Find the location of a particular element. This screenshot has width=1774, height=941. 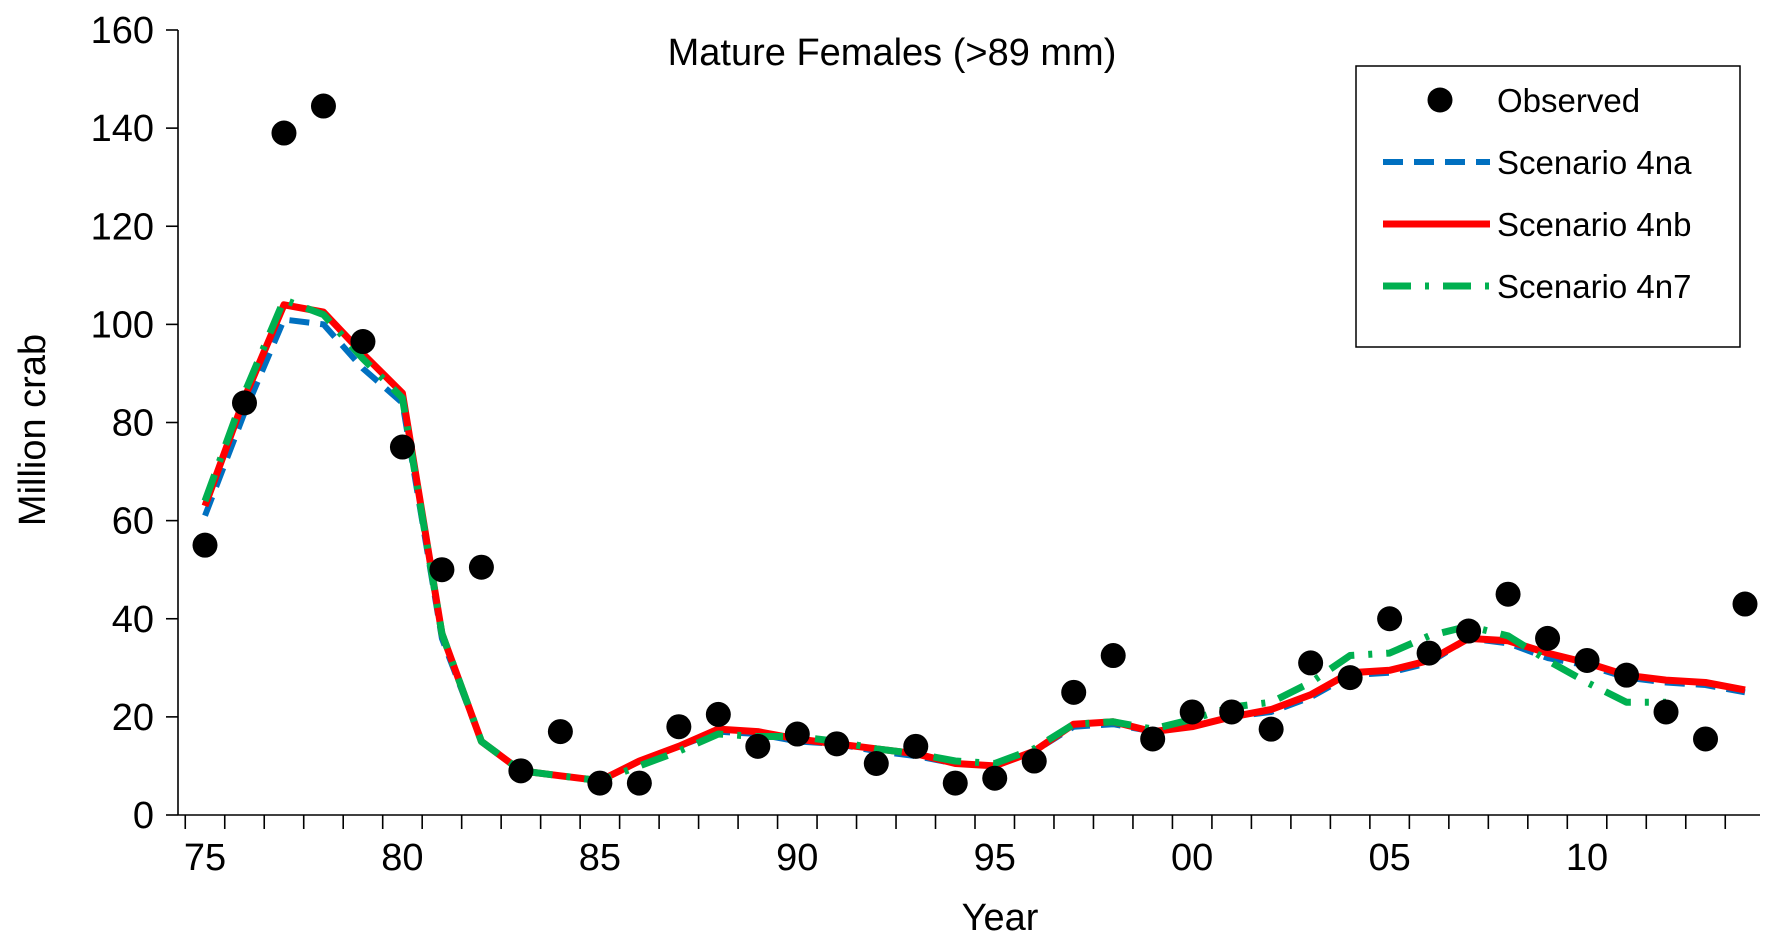

legend-label: Scenario 4n7 is located at coordinates (1594, 286).